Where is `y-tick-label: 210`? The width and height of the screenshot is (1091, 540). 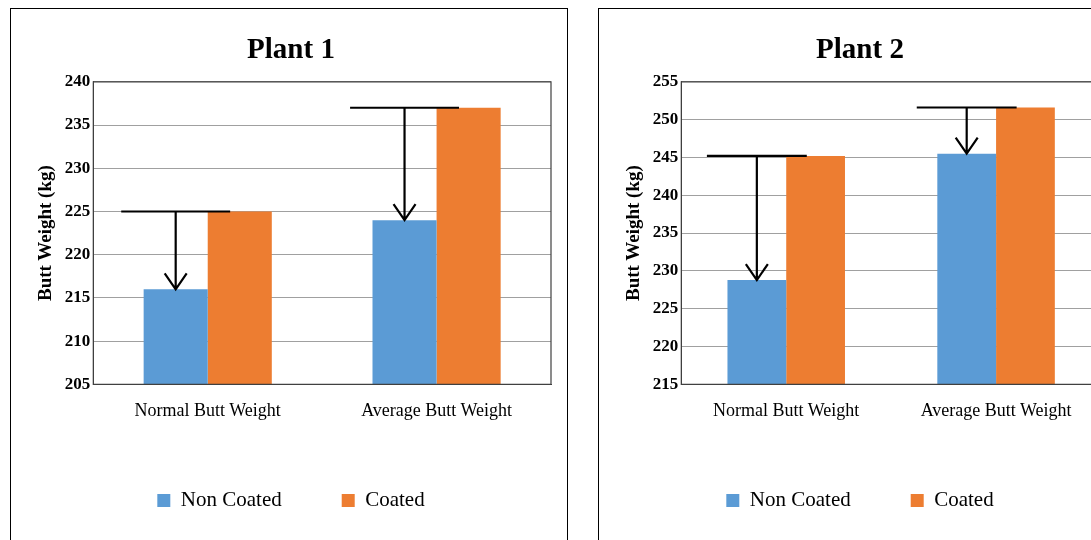 y-tick-label: 210 is located at coordinates (77, 340).